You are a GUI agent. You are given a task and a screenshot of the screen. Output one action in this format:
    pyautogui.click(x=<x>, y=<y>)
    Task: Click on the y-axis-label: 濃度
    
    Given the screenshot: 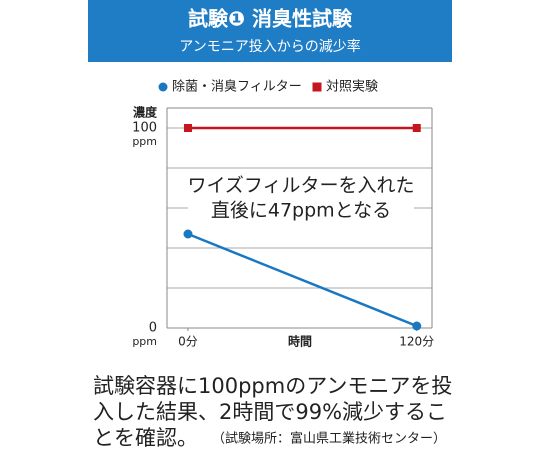 What is the action you would take?
    pyautogui.click(x=145, y=112)
    